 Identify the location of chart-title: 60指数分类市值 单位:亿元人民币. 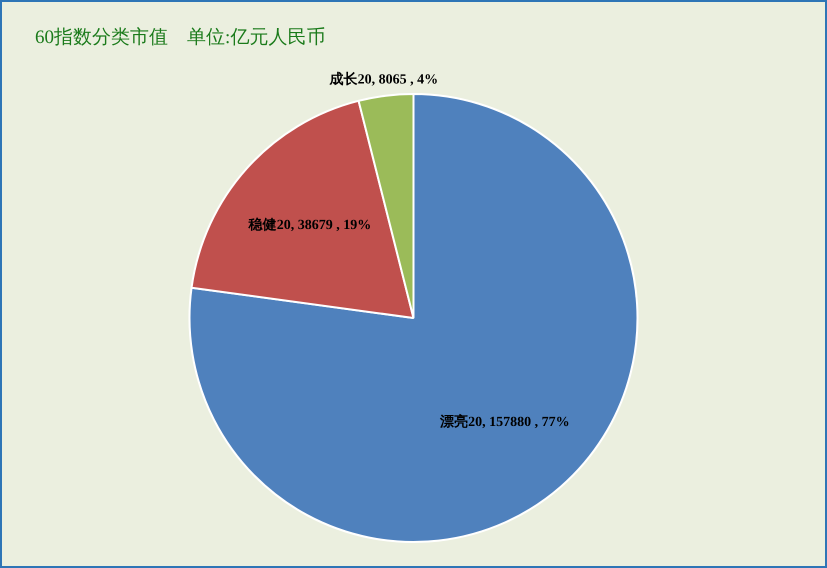
(180, 37).